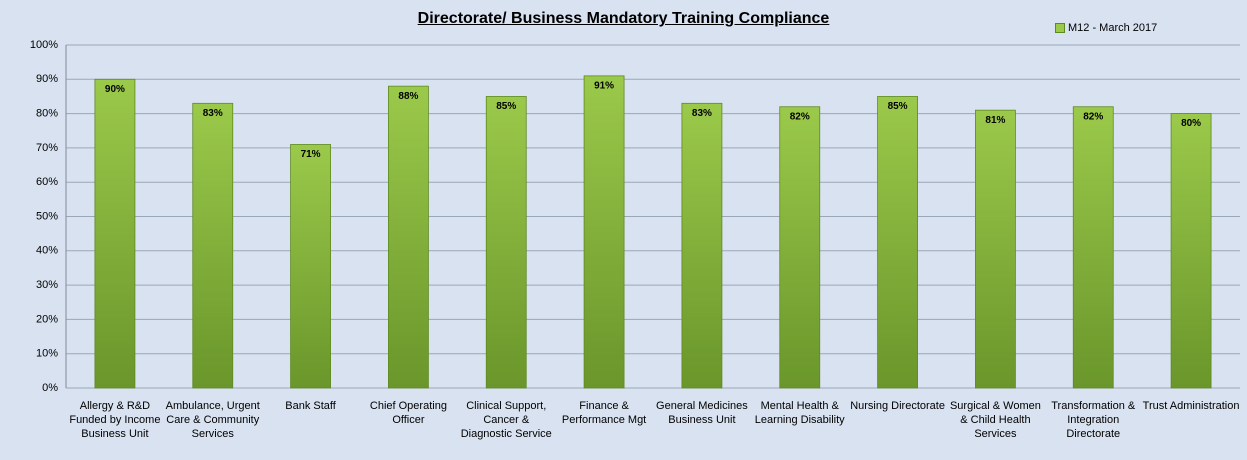 This screenshot has height=460, width=1247. What do you see at coordinates (47, 354) in the screenshot?
I see `y-tick-label: 10%` at bounding box center [47, 354].